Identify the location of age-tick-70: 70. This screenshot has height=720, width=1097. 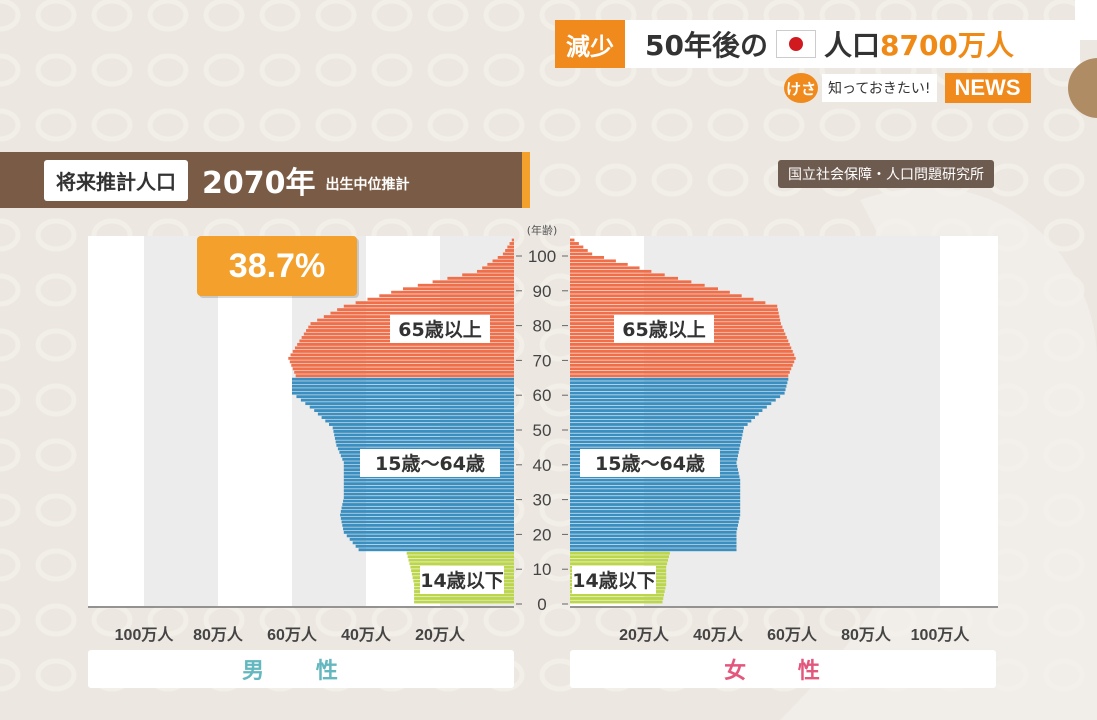
(542, 360).